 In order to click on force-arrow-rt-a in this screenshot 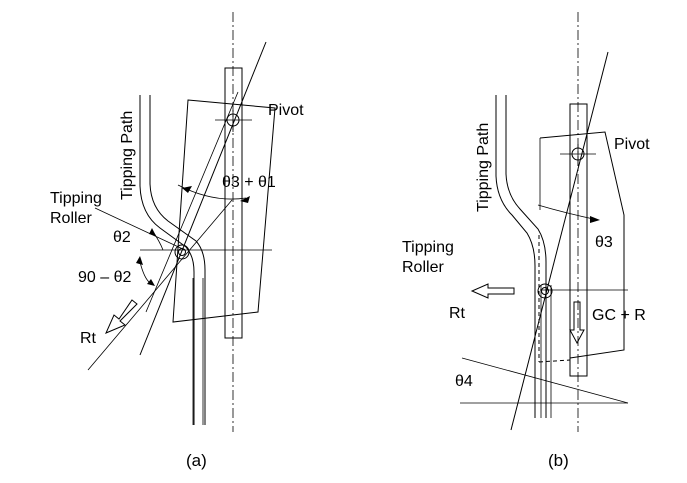, I will do `click(121, 316)`.